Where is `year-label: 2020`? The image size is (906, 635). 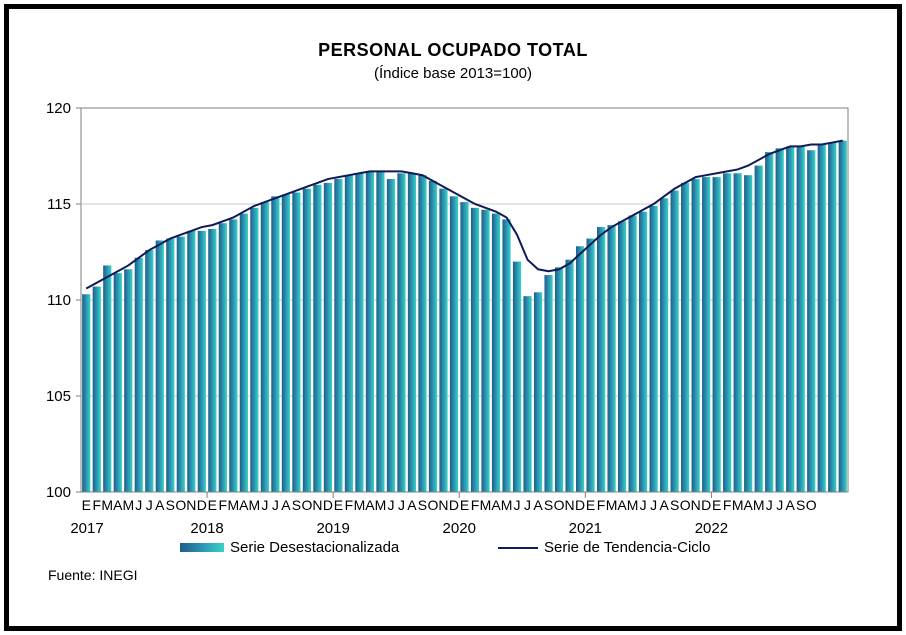
year-label: 2020 is located at coordinates (459, 528).